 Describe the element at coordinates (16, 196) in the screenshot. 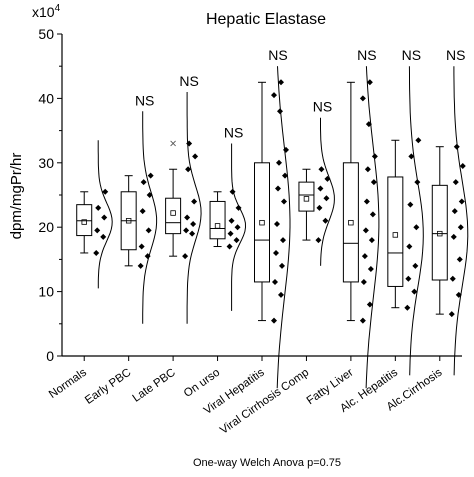

I see `y-axis-label: dpm/mgPr/hr` at that location.